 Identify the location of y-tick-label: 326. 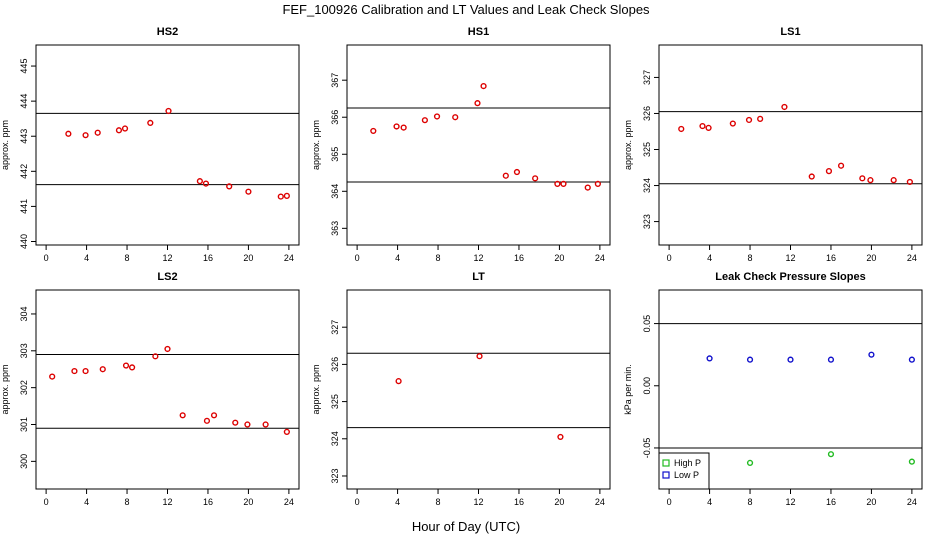
(335, 364).